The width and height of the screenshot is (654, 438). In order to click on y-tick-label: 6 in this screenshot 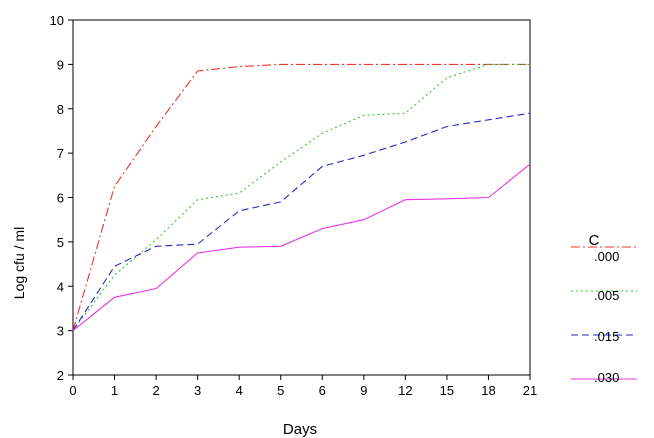, I will do `click(60, 198)`.